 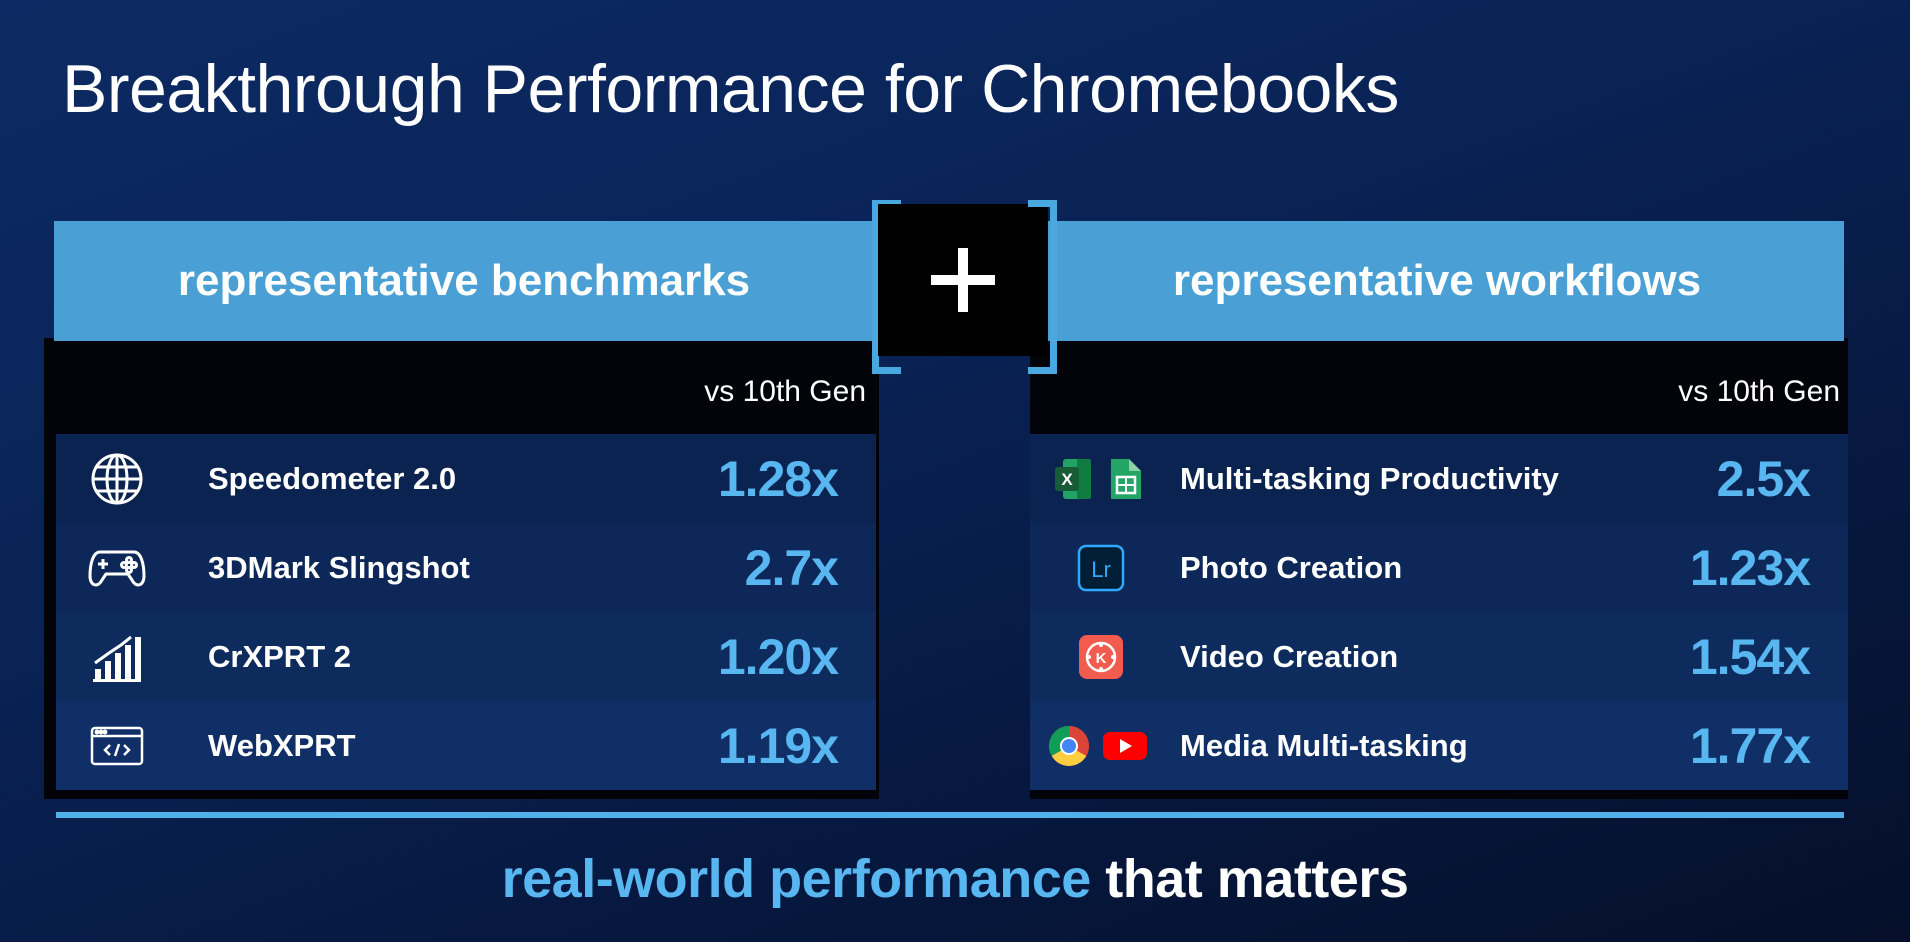 I want to click on workflow-name: Media Multi-tasking, so click(x=1324, y=745).